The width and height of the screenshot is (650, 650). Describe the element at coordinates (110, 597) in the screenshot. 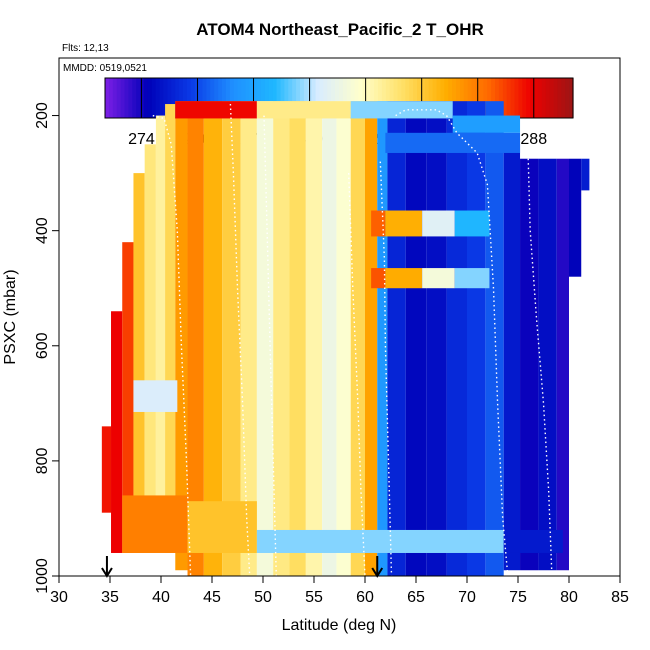

I see `x-tick-label: 35` at that location.